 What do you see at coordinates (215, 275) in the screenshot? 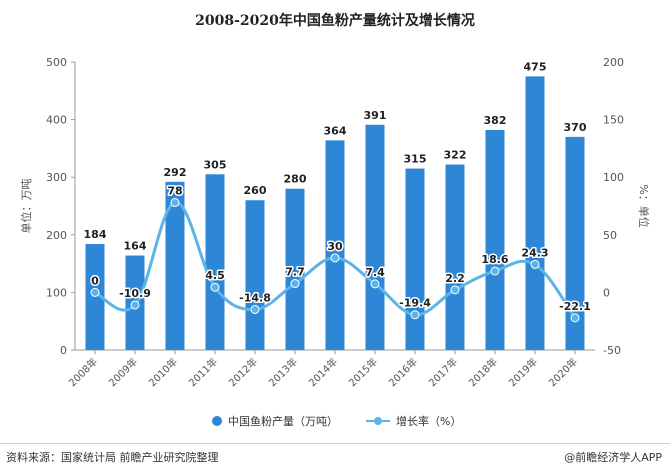
I see `growth-rate-label: 4.5` at bounding box center [215, 275].